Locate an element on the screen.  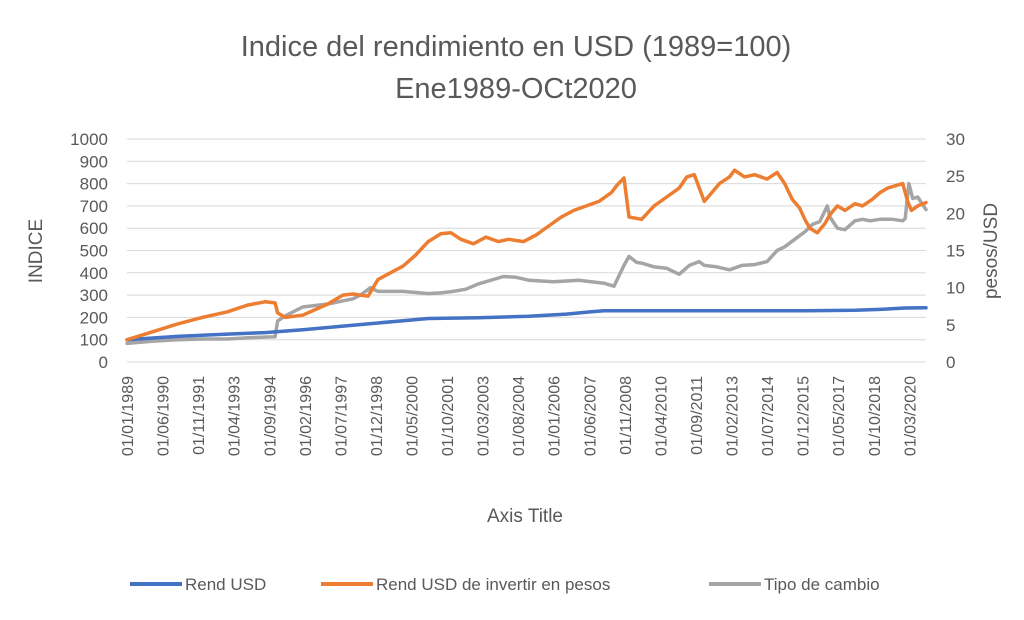
y-tick-label: 400 is located at coordinates (94, 273).